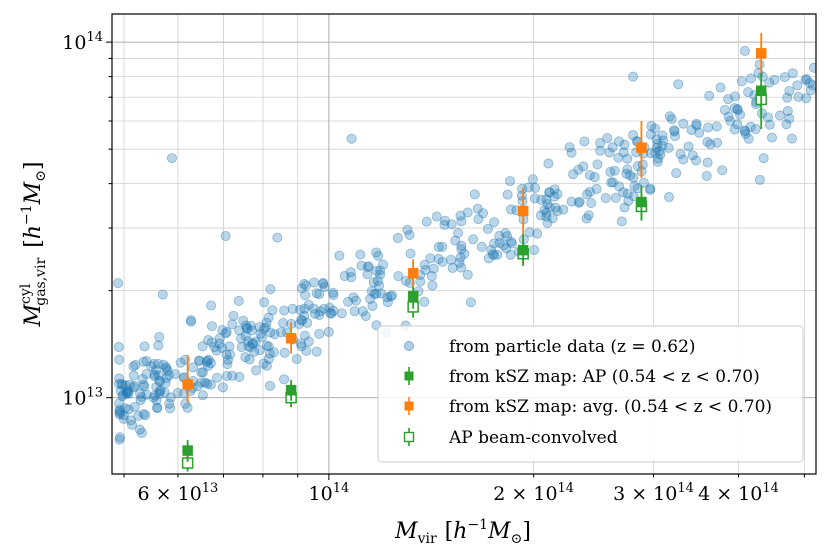 The height and width of the screenshot is (552, 830). Describe the element at coordinates (329, 493) in the screenshot. I see `x-tick-label: 1014` at that location.